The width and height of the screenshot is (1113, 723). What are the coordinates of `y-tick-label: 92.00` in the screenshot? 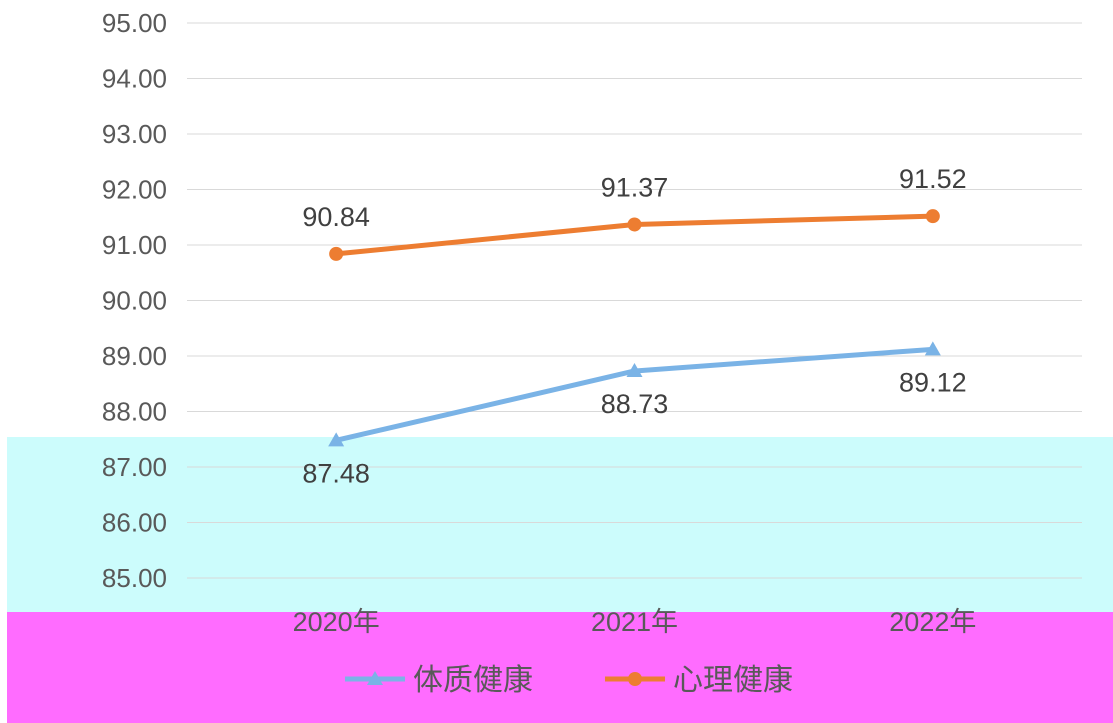 It's located at (134, 190).